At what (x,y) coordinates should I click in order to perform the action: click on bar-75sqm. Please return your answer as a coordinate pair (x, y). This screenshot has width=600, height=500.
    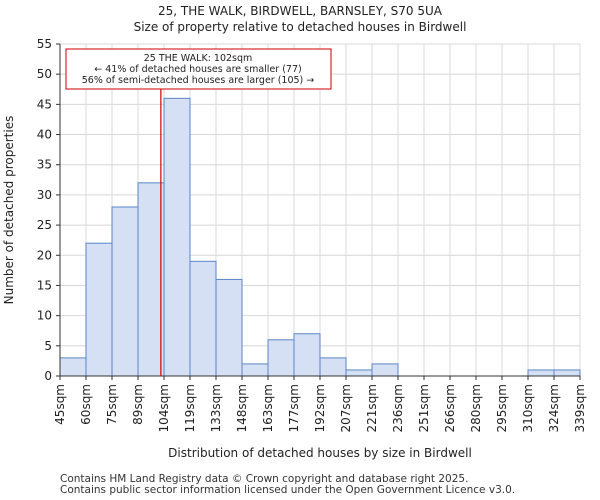
    Looking at the image, I should click on (125, 291).